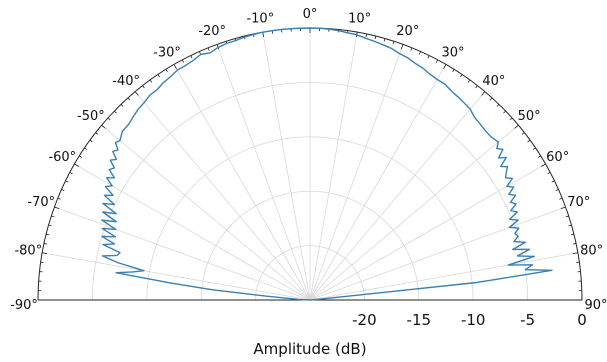  I want to click on angle-tick-label: -30°, so click(167, 52).